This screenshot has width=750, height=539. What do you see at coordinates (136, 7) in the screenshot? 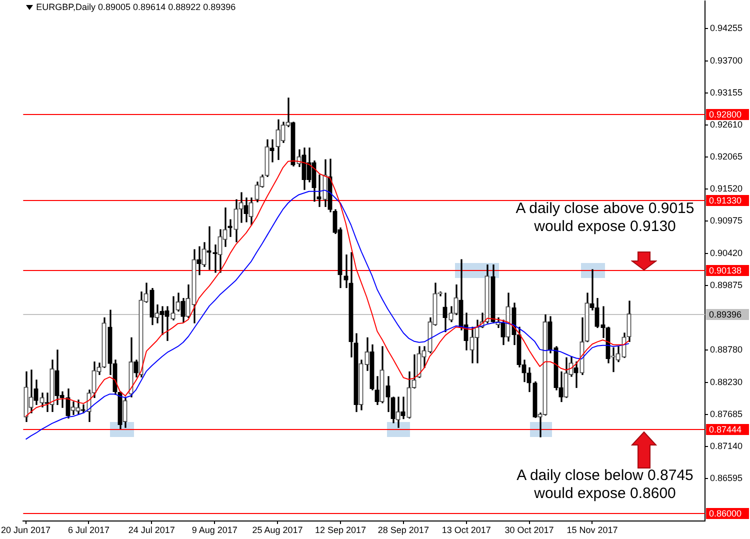
I see `chart-title: EURGBP,Daily 0.89005 0.89614 0.88922 0.89396` at bounding box center [136, 7].